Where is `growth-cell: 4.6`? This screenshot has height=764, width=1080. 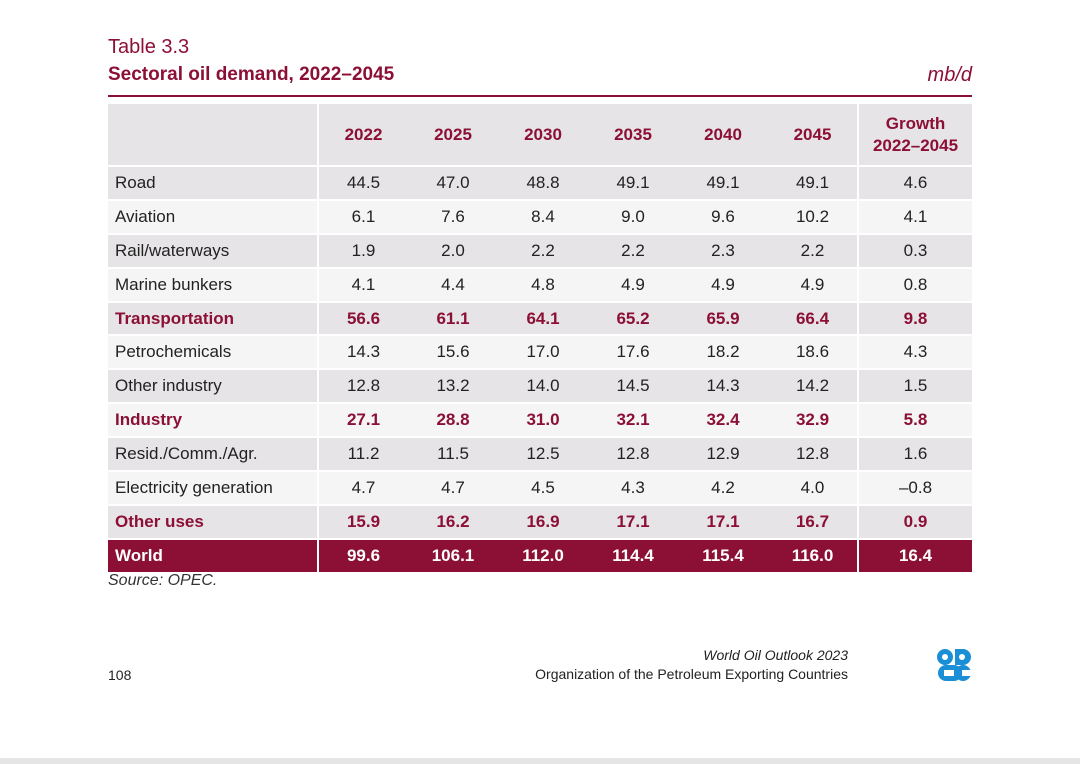 growth-cell: 4.6 is located at coordinates (914, 183).